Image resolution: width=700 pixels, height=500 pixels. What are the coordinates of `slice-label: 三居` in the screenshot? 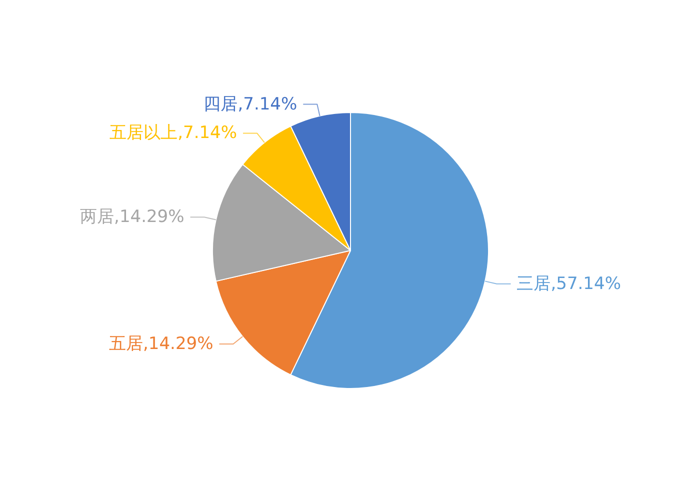 It's located at (533, 284).